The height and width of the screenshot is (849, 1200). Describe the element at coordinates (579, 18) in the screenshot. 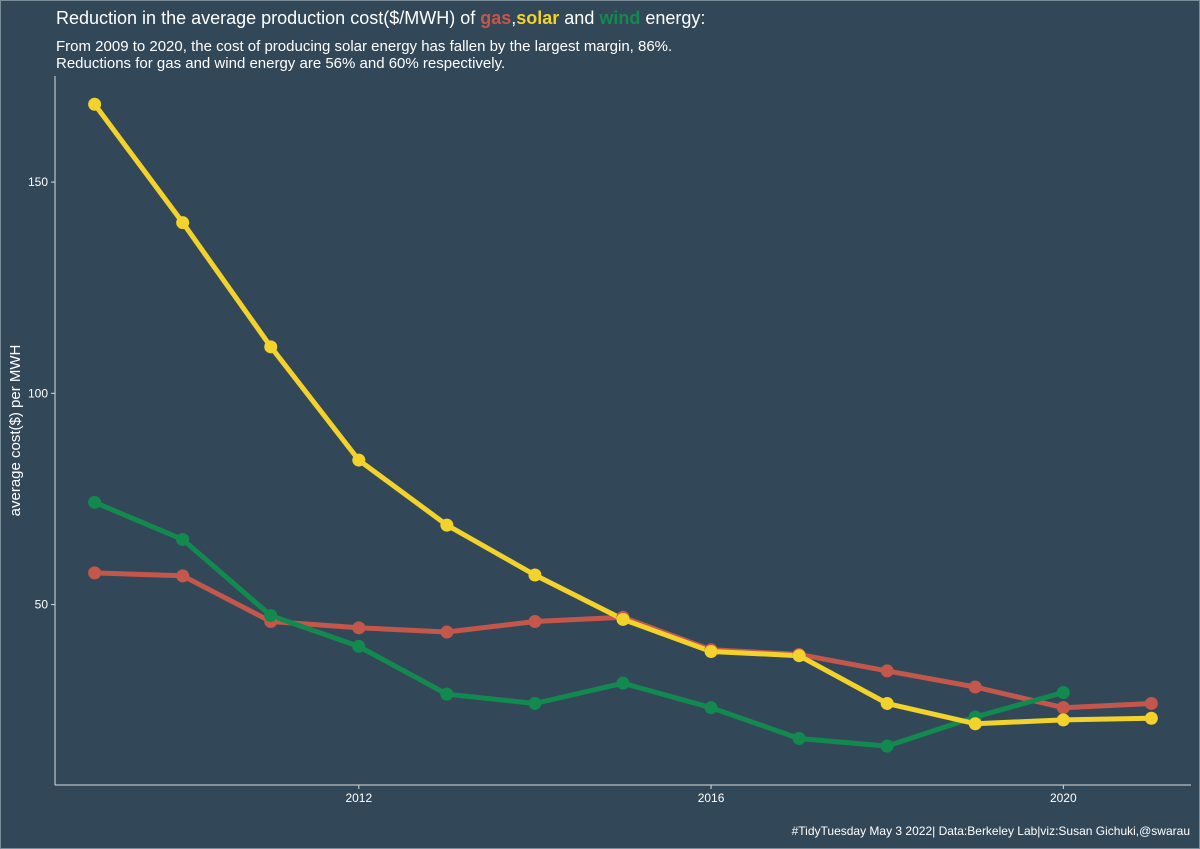

I see `title-and: and` at that location.